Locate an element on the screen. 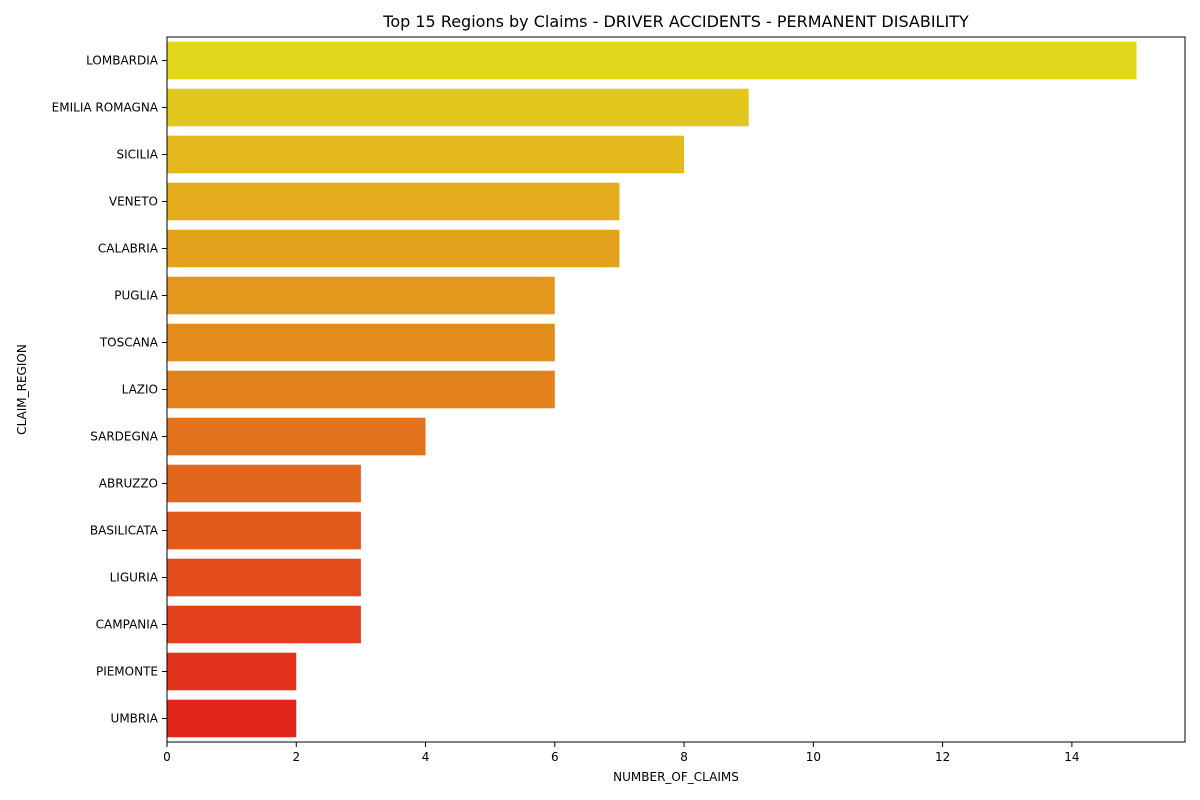 Image resolution: width=1200 pixels, height=800 pixels. bar-veneto is located at coordinates (393, 201).